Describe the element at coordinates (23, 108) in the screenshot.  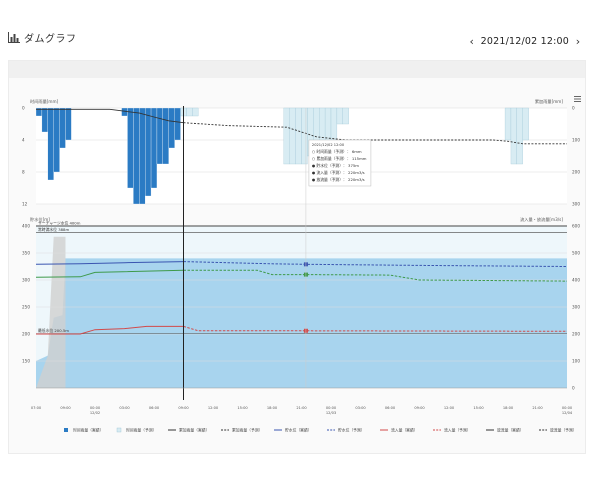
I see `rain-y-tick-label: 0` at that location.